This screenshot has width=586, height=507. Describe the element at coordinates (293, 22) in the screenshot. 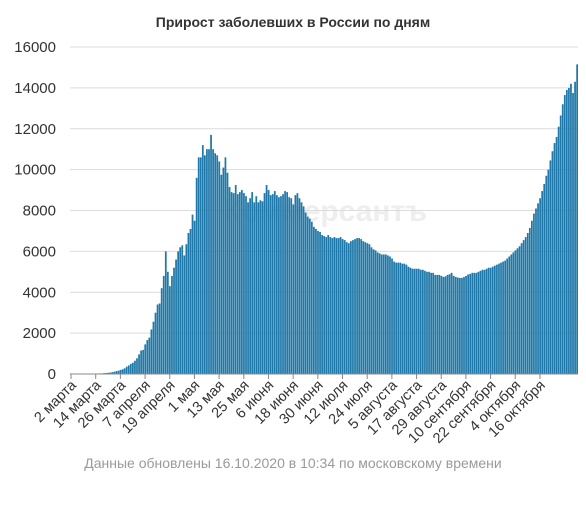

I see `chart-title: Прирост заболевших в России по дням` at that location.